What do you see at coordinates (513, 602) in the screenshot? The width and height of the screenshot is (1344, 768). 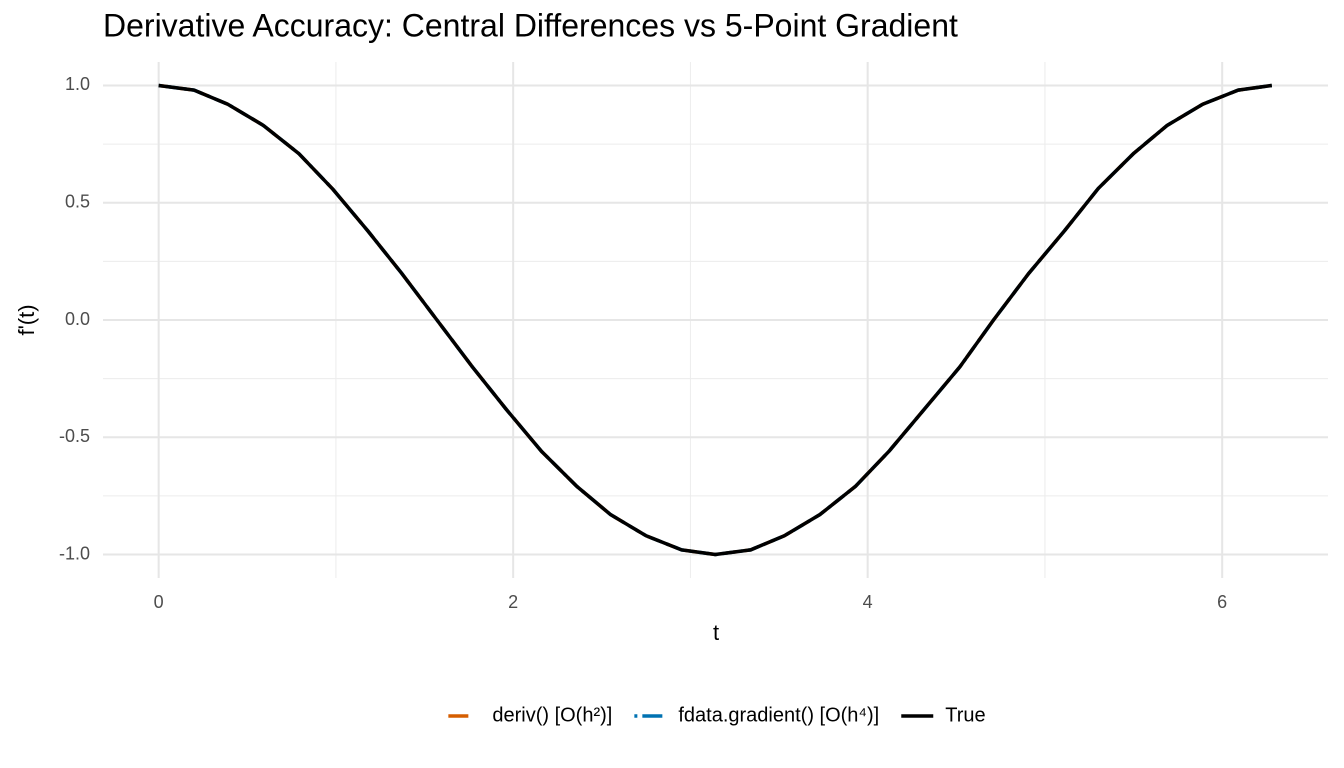 I see `x-tick-label: 2` at bounding box center [513, 602].